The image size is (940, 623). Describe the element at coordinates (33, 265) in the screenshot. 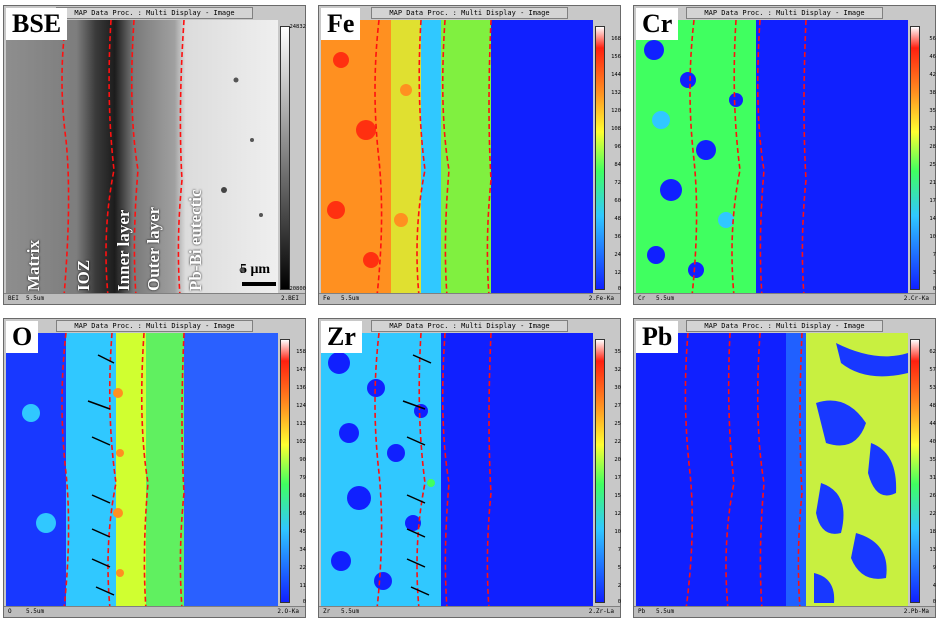

I see `label-matrix: Matrix` at that location.